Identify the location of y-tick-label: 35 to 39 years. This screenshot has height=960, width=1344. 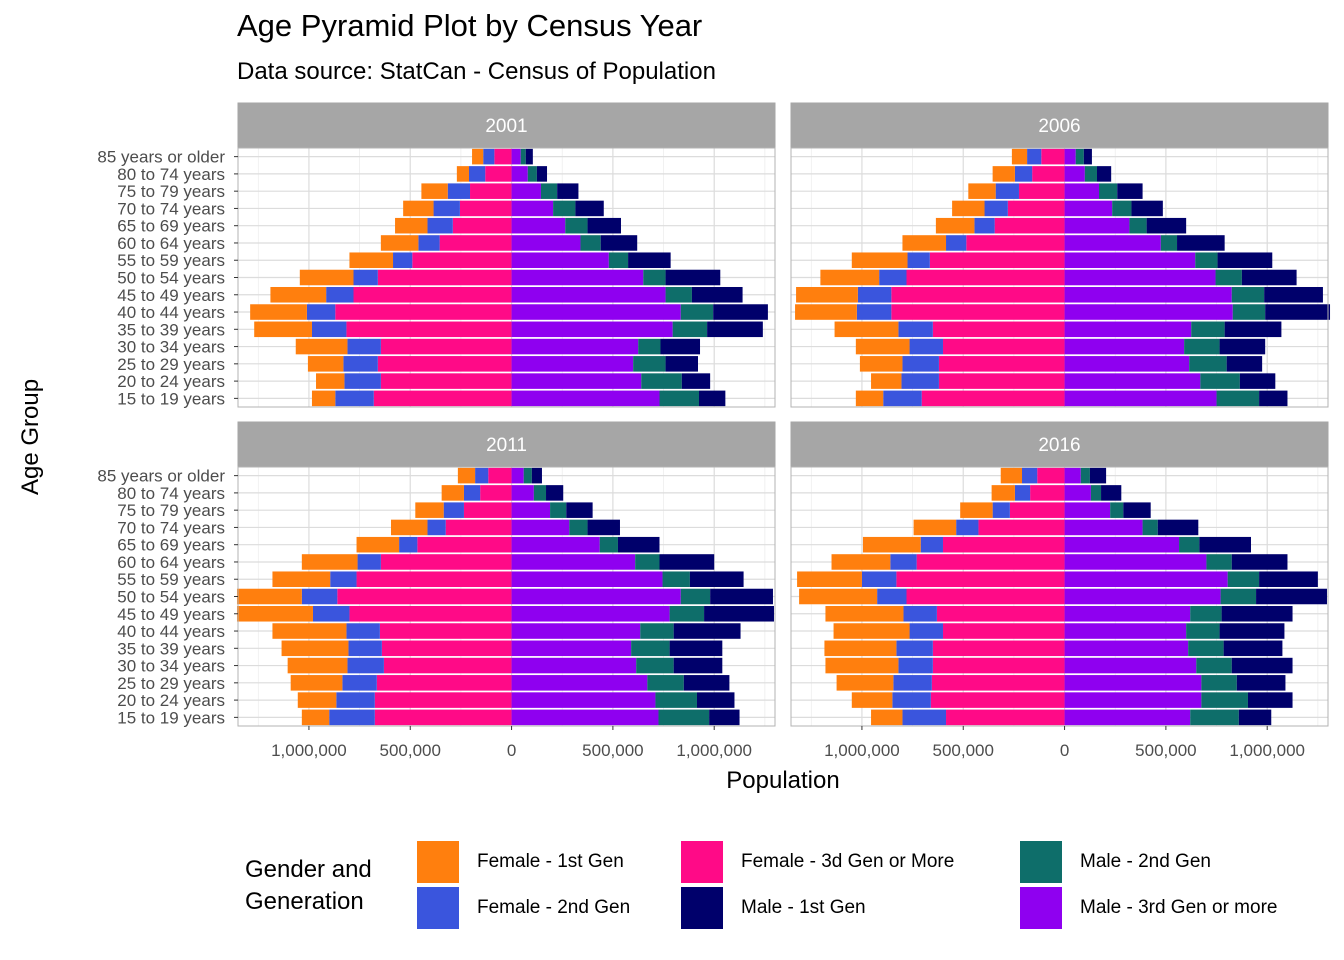
(171, 648).